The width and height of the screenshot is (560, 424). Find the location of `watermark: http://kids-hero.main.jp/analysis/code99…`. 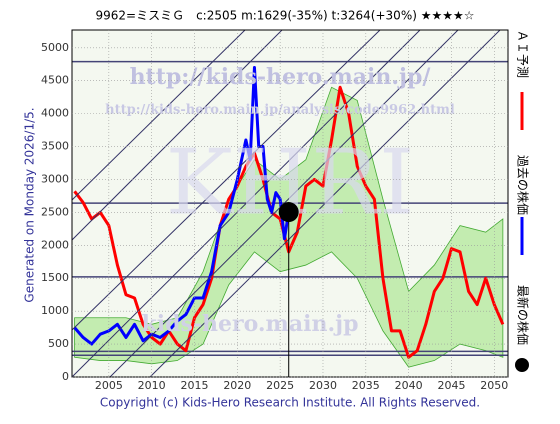

watermark: http://kids-hero.main.jp/analysis/code99… is located at coordinates (280, 110).